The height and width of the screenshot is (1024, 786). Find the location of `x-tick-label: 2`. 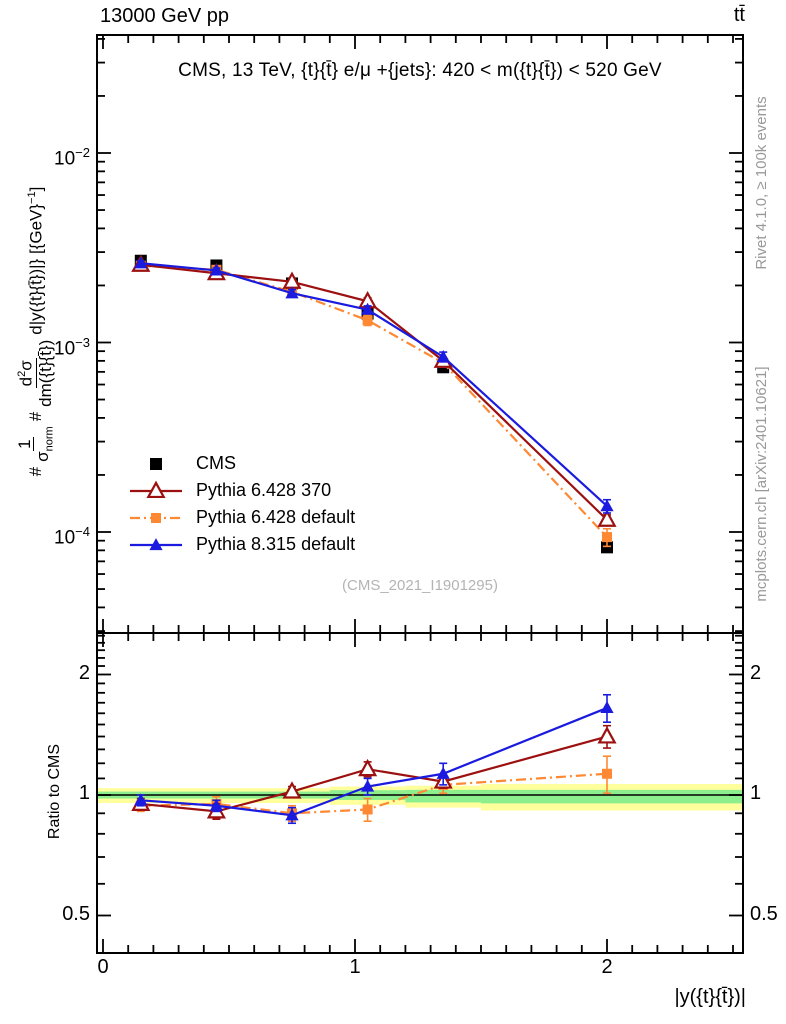

x-tick-label: 2 is located at coordinates (607, 967).